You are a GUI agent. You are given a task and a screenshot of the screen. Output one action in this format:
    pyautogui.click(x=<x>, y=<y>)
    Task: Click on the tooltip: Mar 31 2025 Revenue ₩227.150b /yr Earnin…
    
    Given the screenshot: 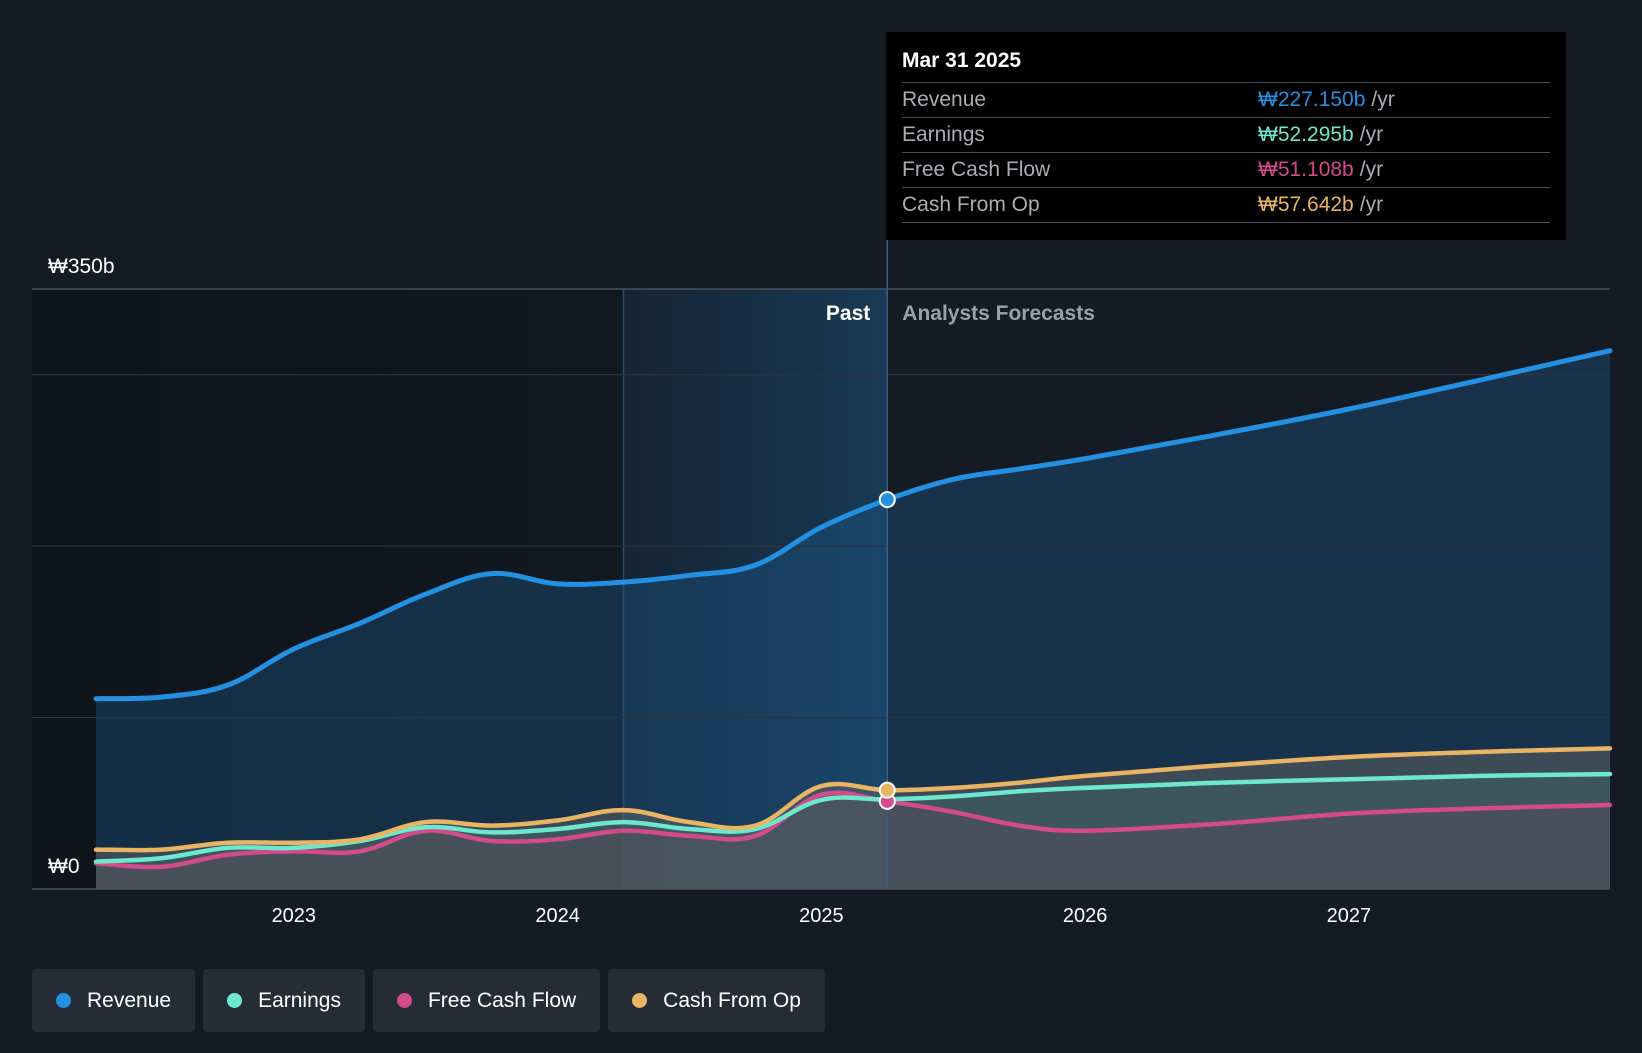 What is the action you would take?
    pyautogui.click(x=1226, y=136)
    